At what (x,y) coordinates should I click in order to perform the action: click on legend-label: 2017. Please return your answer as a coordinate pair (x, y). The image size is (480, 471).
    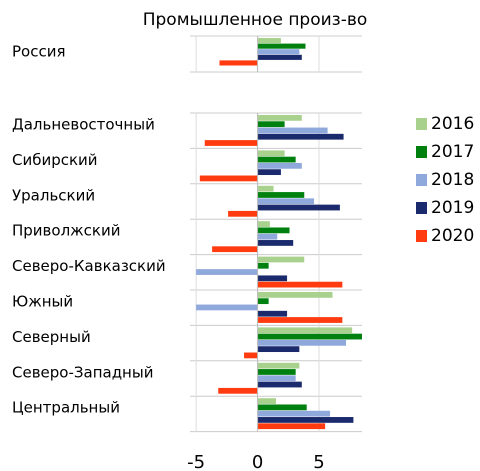
    Looking at the image, I should click on (452, 152).